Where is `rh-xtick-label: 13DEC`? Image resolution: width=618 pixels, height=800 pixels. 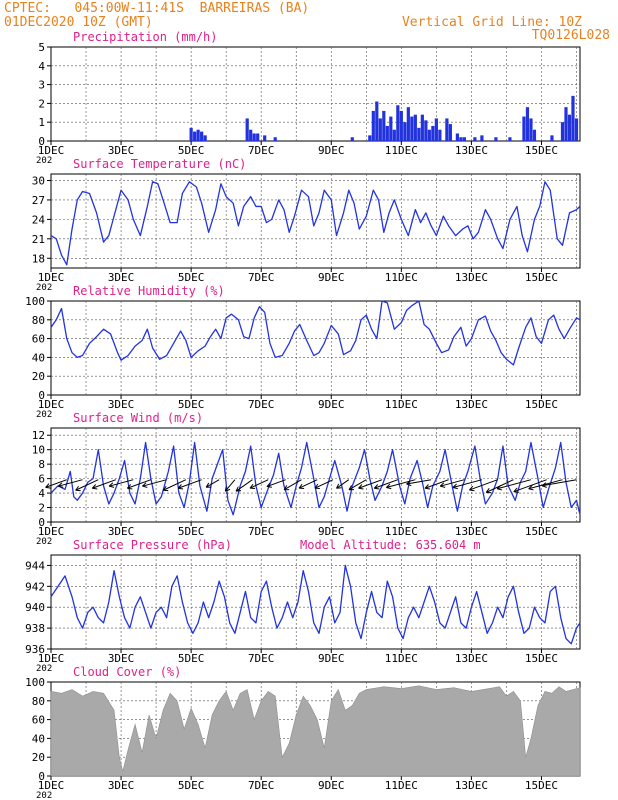 rh-xtick-label: 13DEC is located at coordinates (471, 404).